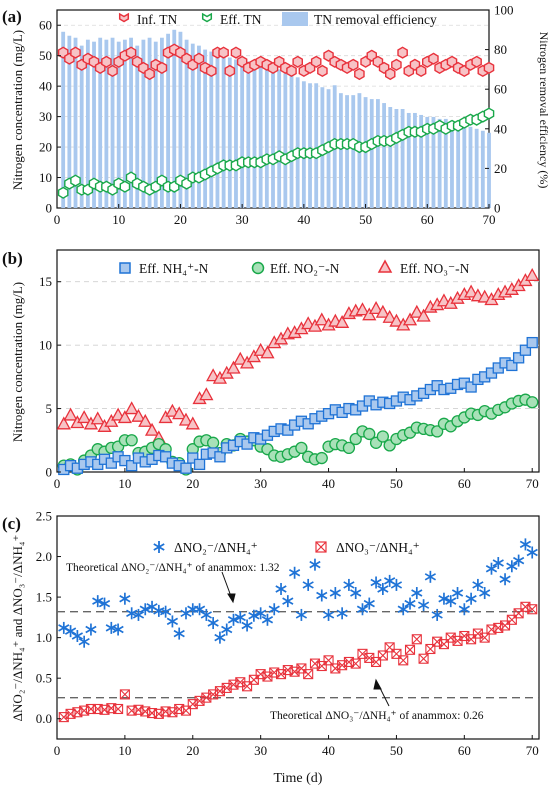 Image resolution: width=550 pixels, height=793 pixels. What do you see at coordinates (44, 678) in the screenshot?
I see `panel-c-ytick-label: 0.5` at bounding box center [44, 678].